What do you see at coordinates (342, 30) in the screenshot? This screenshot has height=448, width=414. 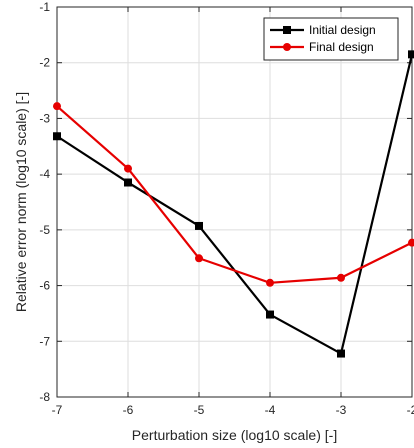 I see `legend-label: Initial design` at bounding box center [342, 30].